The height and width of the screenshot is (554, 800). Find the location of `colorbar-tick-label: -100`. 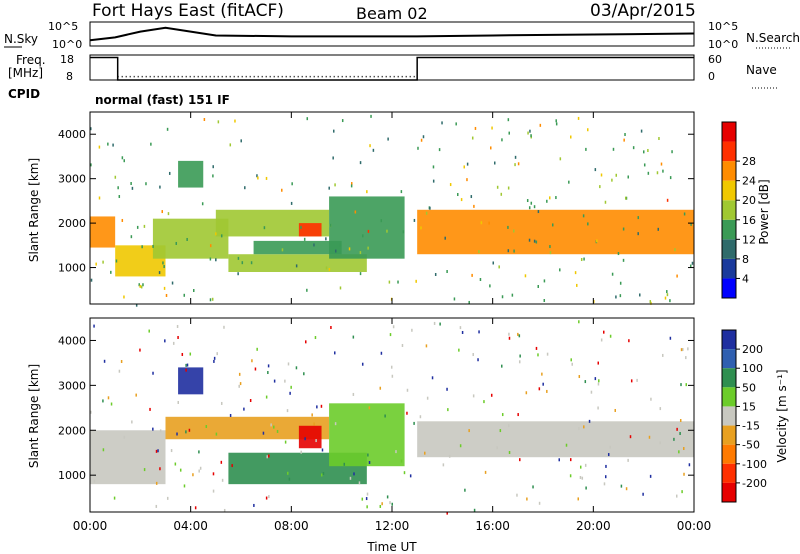

colorbar-tick-label: -100 is located at coordinates (754, 464).